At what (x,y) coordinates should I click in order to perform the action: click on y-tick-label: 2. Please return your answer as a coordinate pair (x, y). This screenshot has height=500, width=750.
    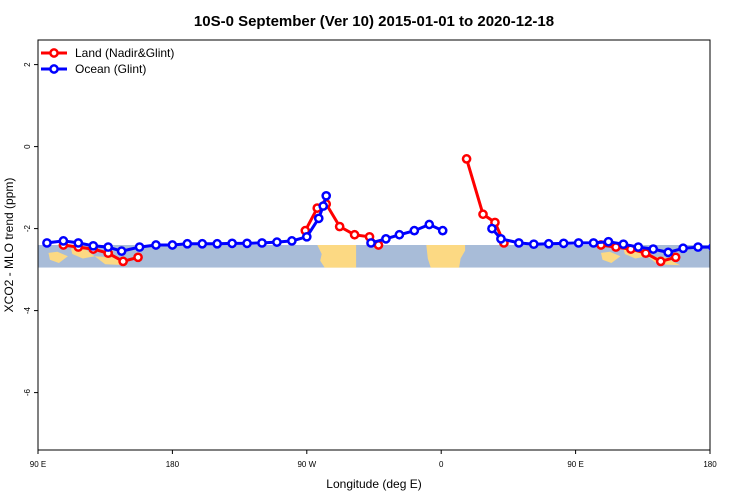
    Looking at the image, I should click on (27, 64).